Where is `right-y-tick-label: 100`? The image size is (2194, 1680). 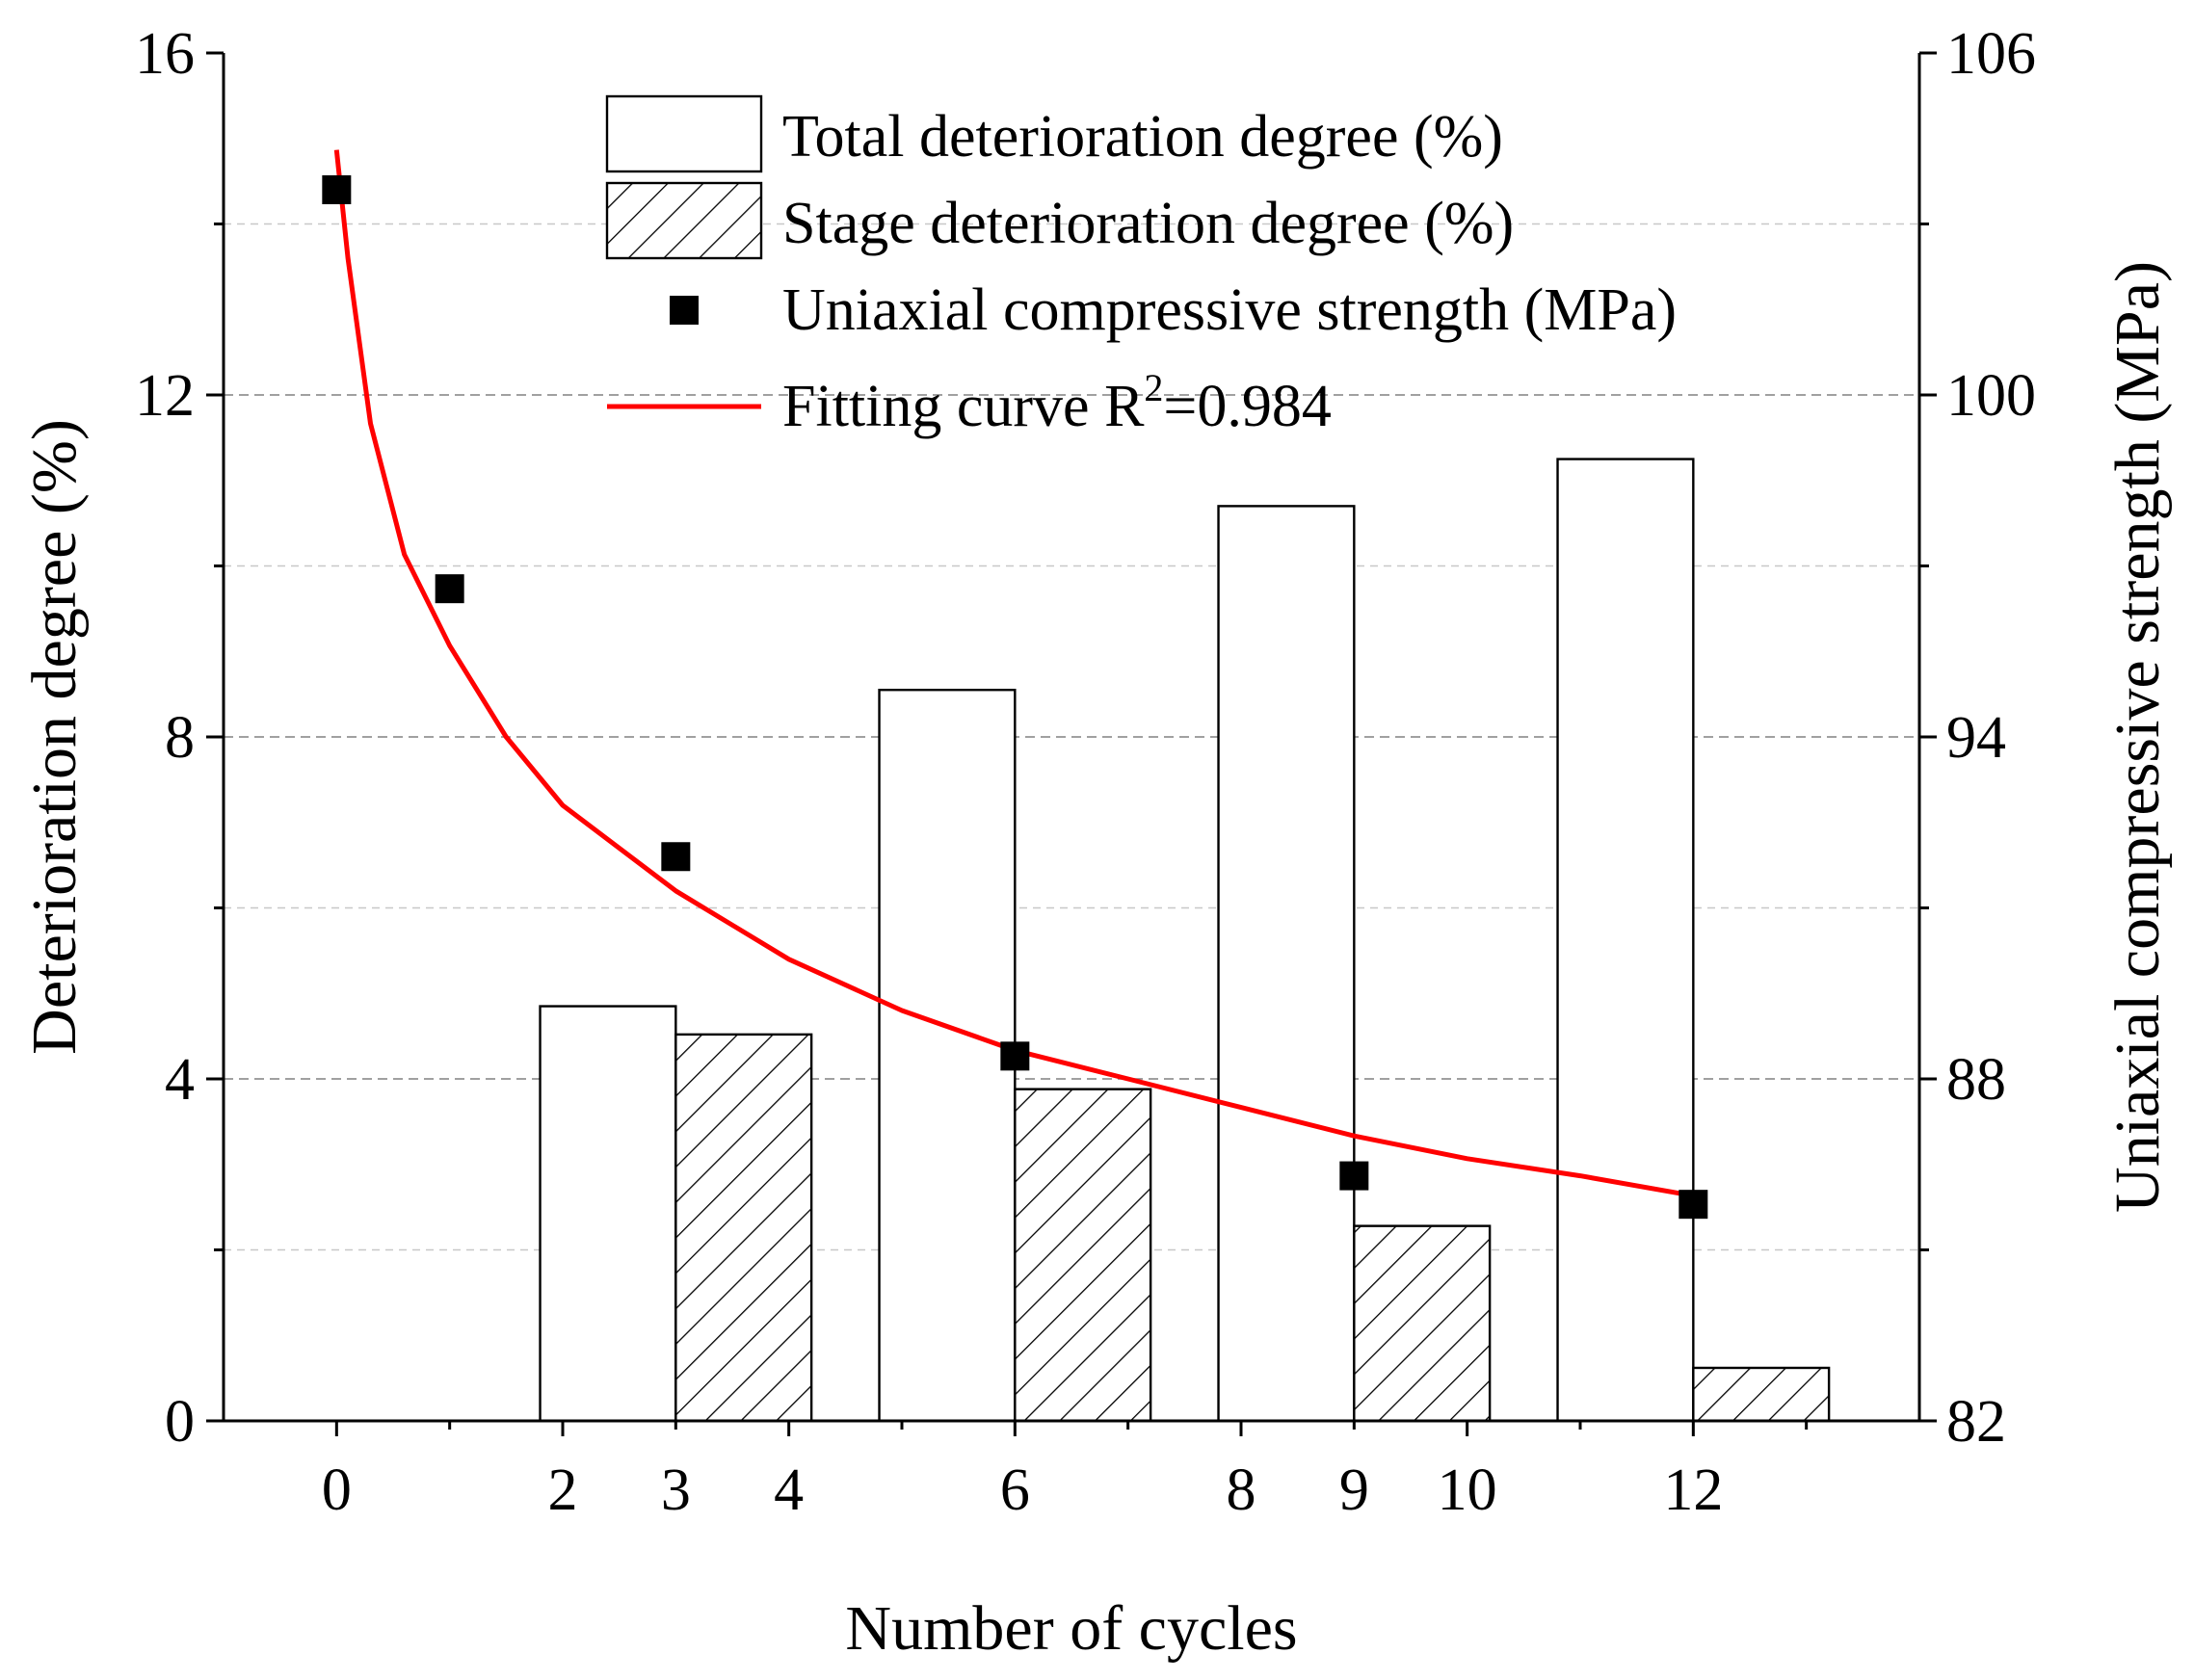 right-y-tick-label: 100 is located at coordinates (1991, 396).